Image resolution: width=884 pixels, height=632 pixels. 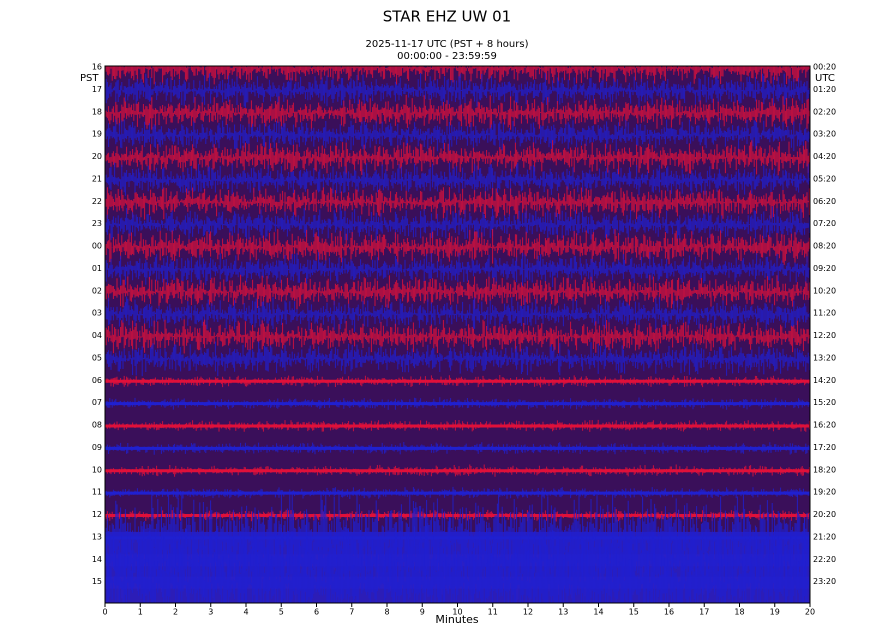 What do you see at coordinates (422, 612) in the screenshot?
I see `x-tick-label: 9` at bounding box center [422, 612].